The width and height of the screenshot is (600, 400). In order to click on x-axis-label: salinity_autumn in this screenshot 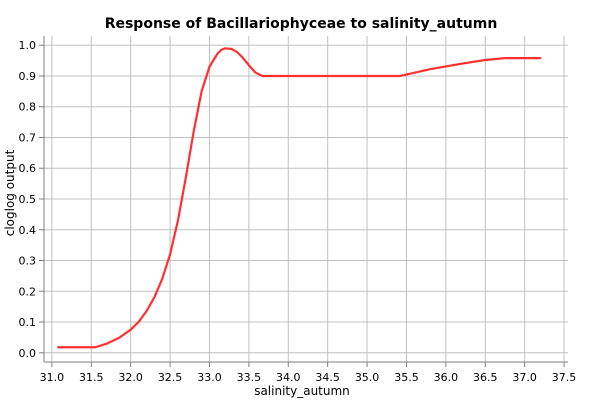, I will do `click(302, 391)`.